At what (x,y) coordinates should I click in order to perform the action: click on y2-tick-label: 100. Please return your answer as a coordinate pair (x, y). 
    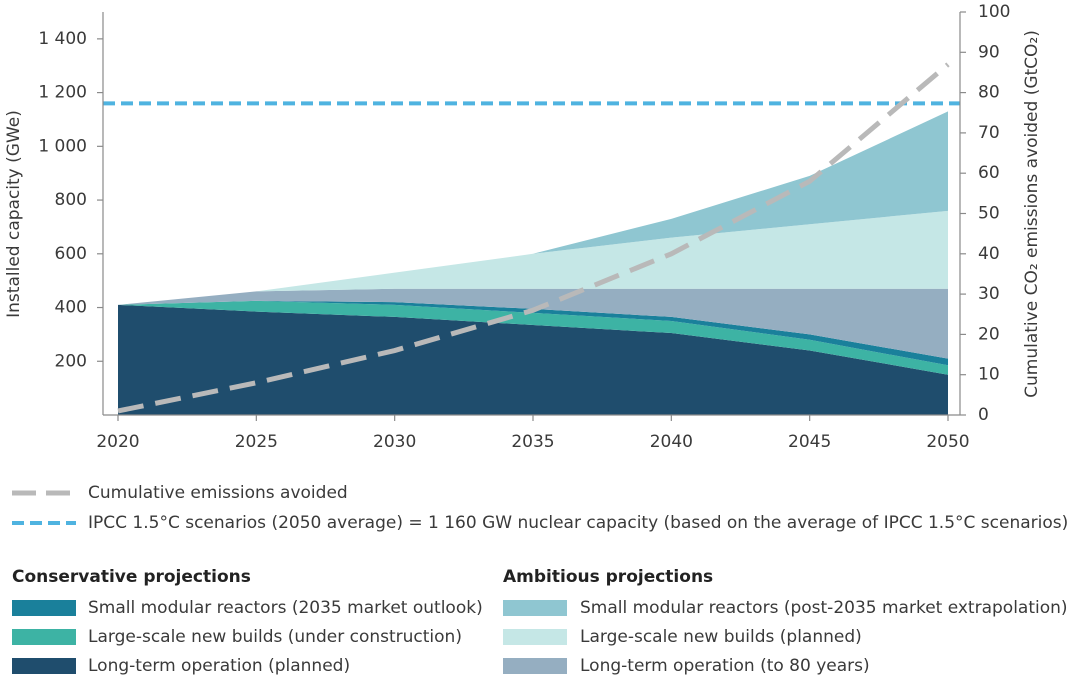
    Looking at the image, I should click on (994, 12).